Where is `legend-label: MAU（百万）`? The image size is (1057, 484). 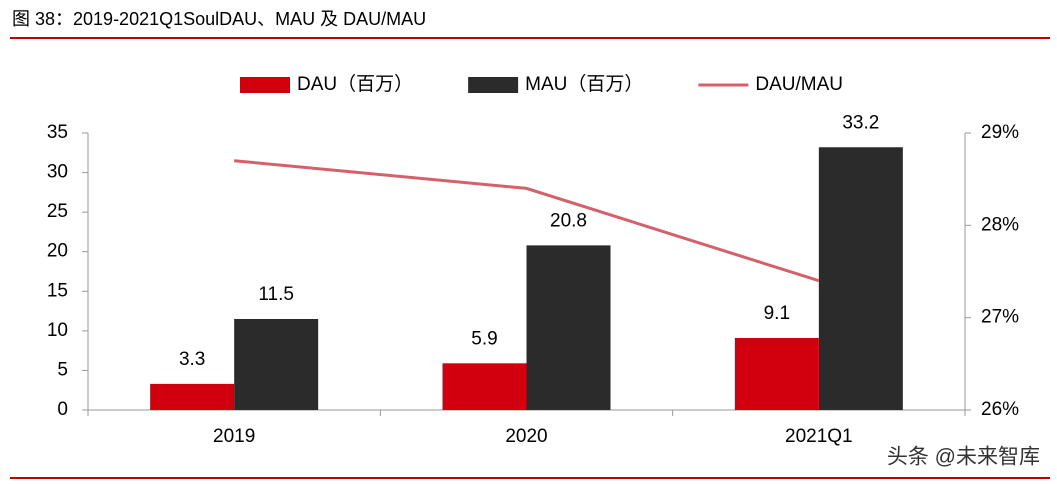
legend-label: MAU（百万） is located at coordinates (584, 84).